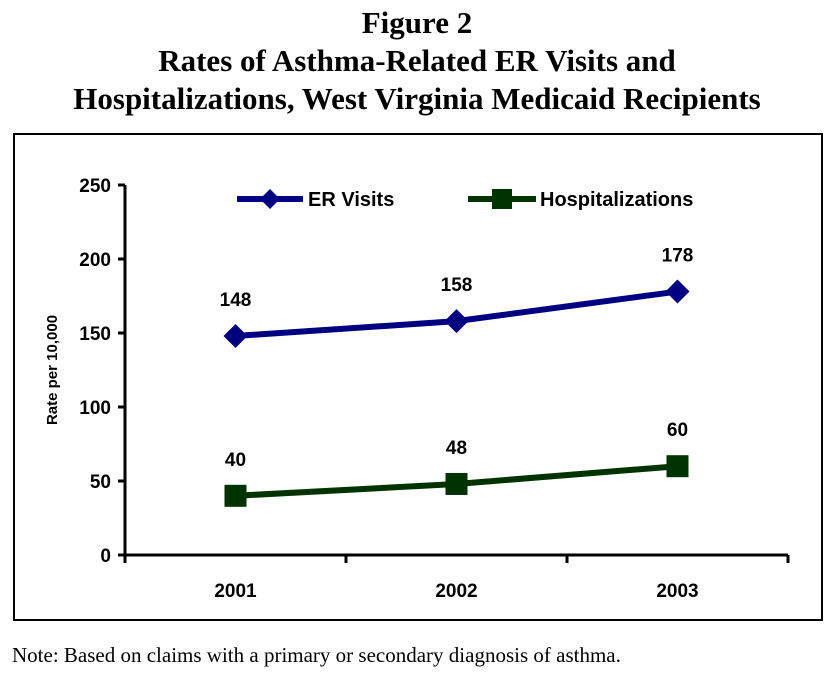  What do you see at coordinates (235, 591) in the screenshot?
I see `x-tick-label: 2001` at bounding box center [235, 591].